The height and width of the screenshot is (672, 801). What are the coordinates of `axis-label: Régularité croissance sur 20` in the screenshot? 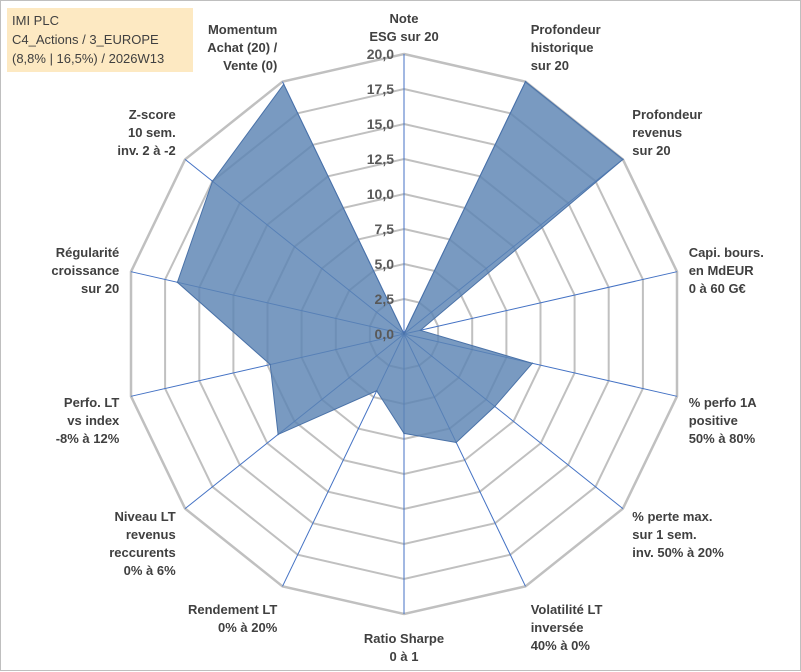 It's located at (85, 270).